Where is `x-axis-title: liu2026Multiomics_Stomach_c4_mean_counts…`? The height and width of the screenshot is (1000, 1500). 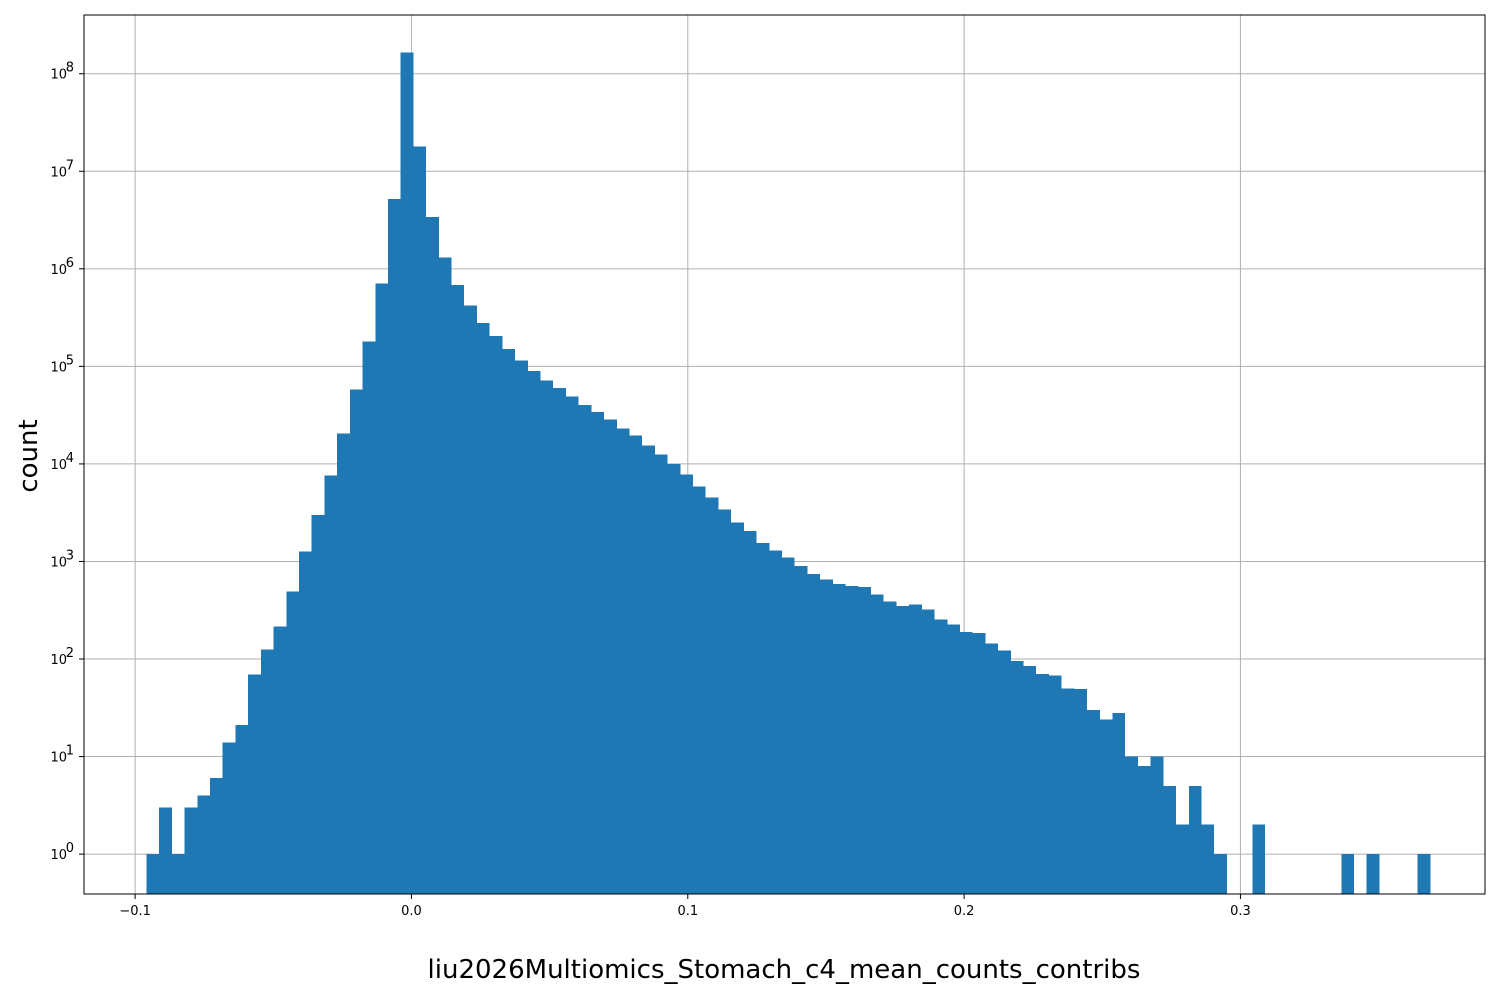 x-axis-title: liu2026Multiomics_Stomach_c4_mean_counts… is located at coordinates (784, 970).